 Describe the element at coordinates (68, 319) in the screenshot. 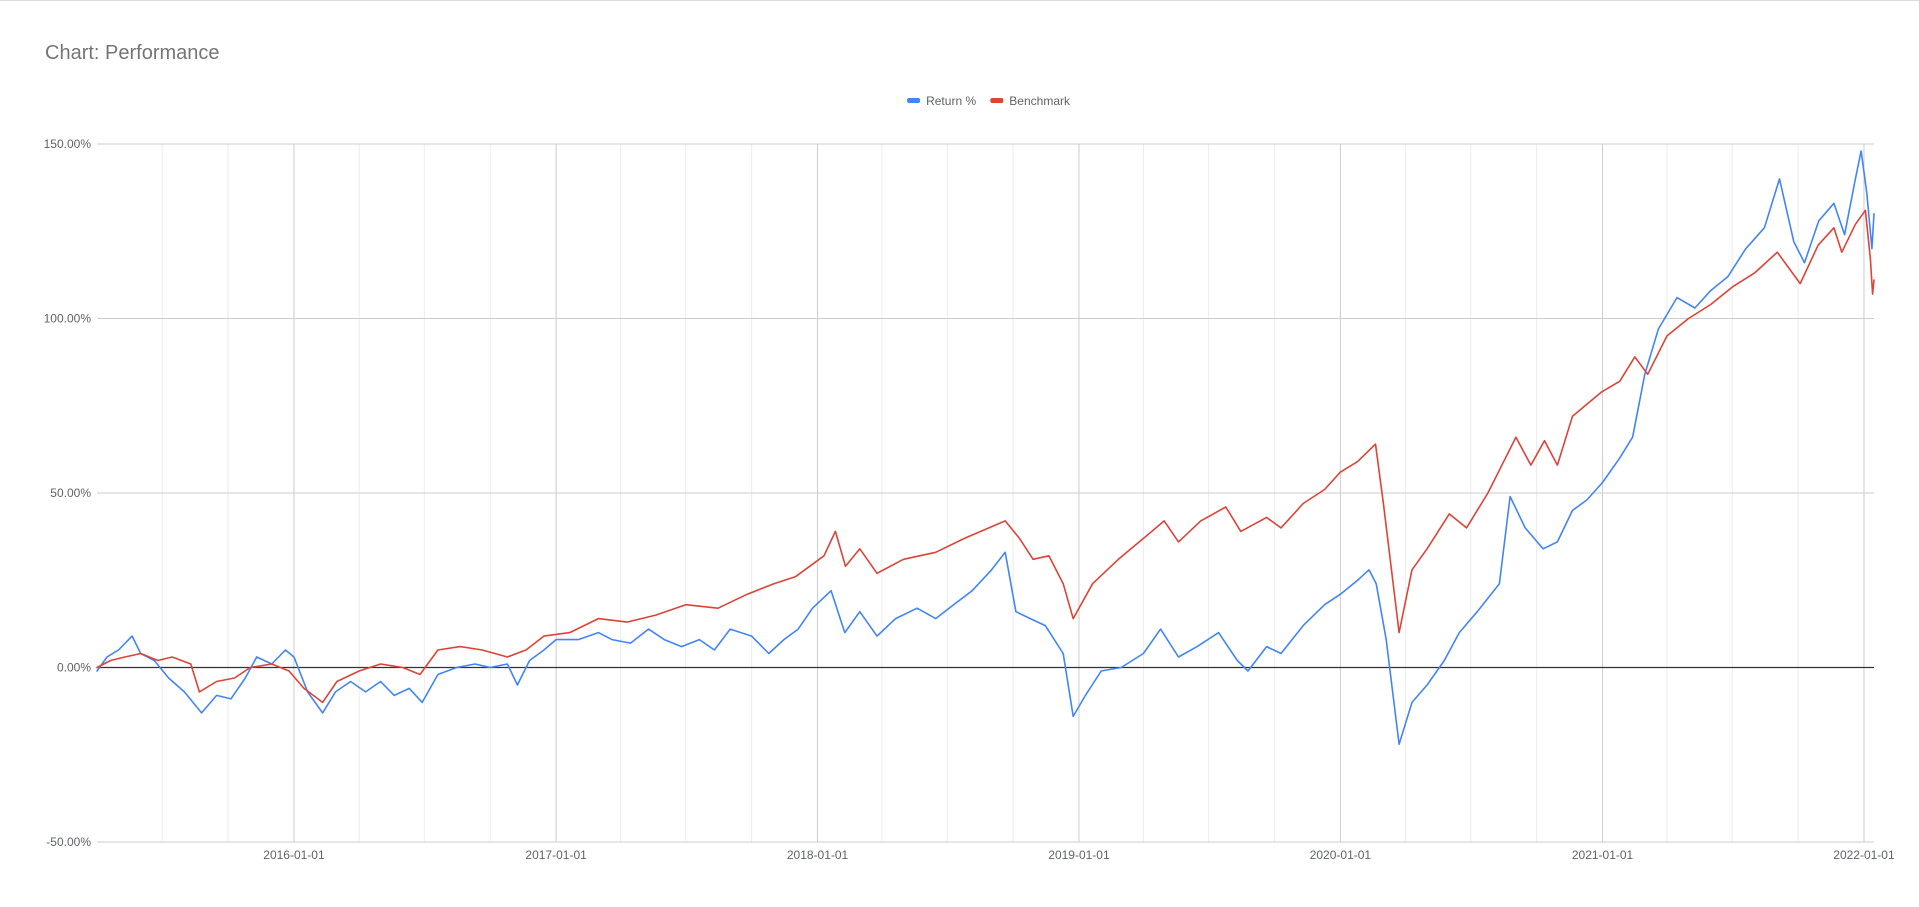

I see `y-tick-label: 100.00%` at that location.